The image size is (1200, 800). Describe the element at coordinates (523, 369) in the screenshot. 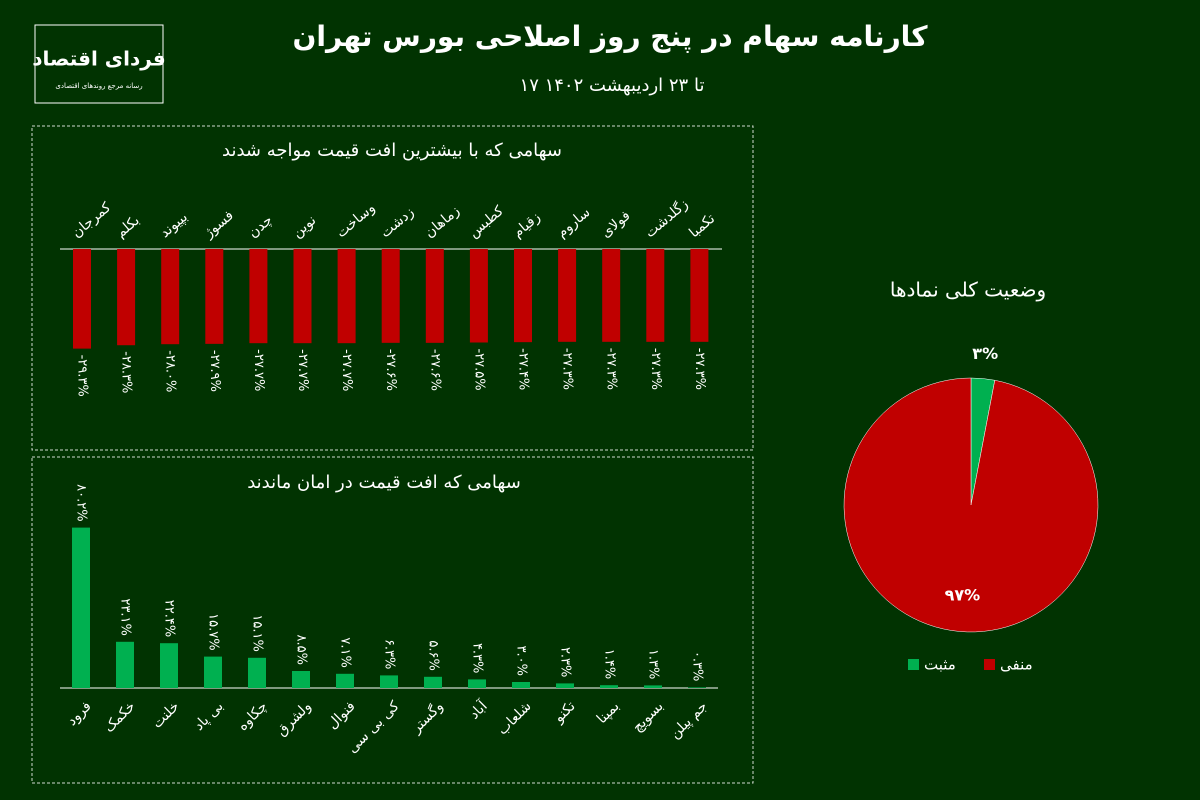

I see `value-label: -۲۷.۴%` at that location.